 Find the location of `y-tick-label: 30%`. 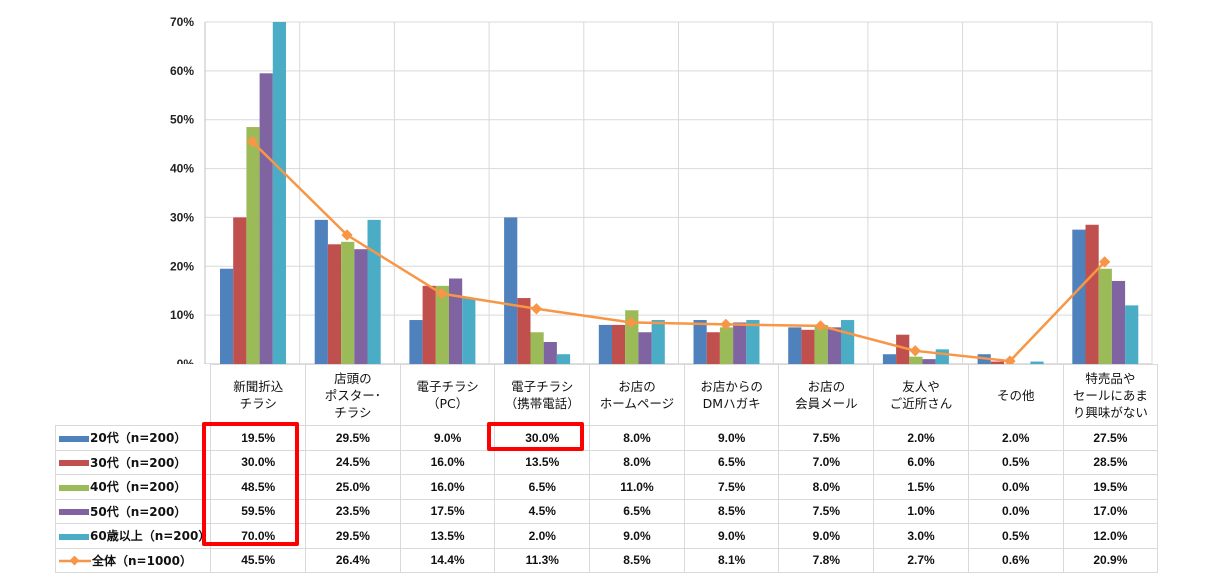

y-tick-label: 30% is located at coordinates (182, 217).